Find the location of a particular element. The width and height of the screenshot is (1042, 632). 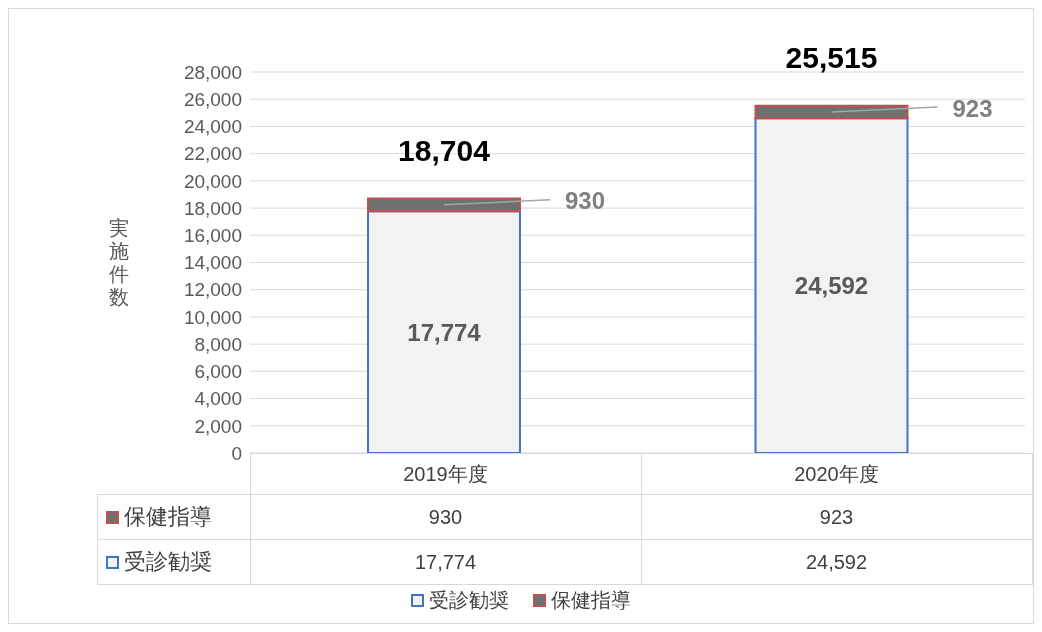

data-label: 930 is located at coordinates (445, 517).